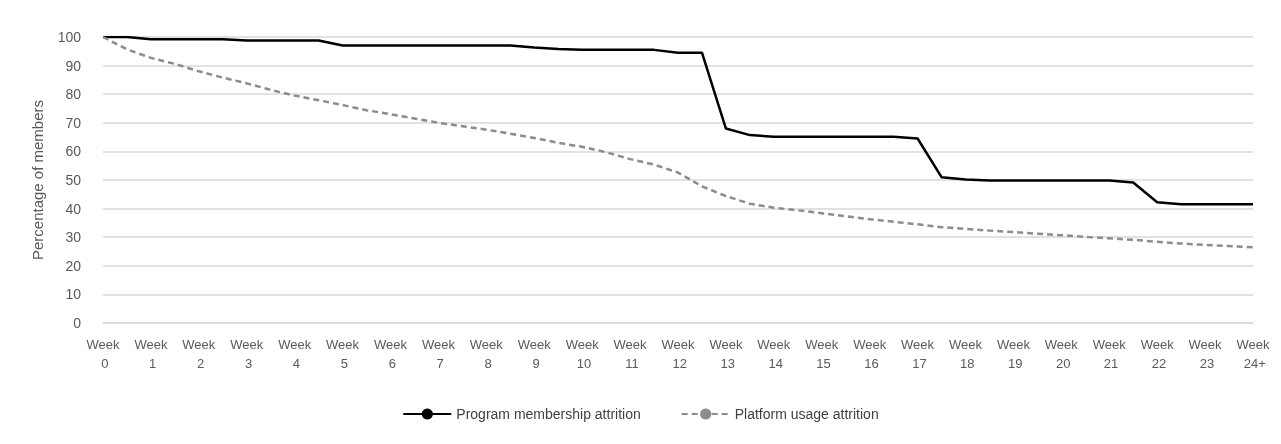 The width and height of the screenshot is (1281, 444). I want to click on x-tick-label: Week 10, so click(582, 354).